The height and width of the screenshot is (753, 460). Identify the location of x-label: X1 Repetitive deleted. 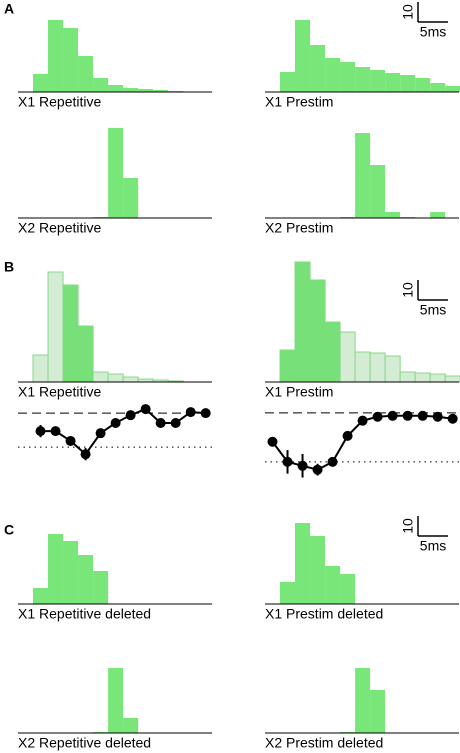
(84, 614).